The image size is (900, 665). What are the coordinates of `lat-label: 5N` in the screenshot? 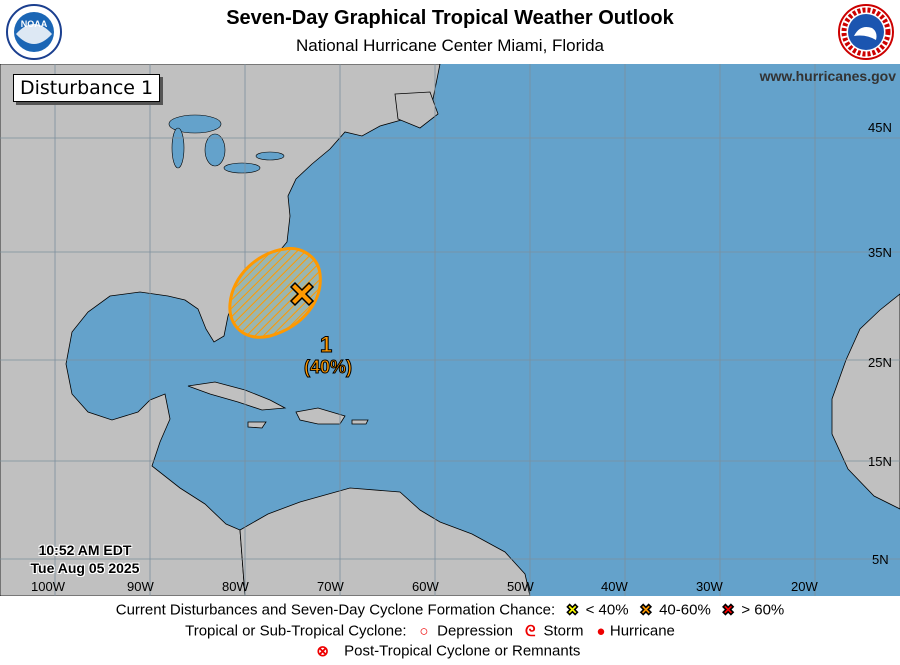 It's located at (880, 559).